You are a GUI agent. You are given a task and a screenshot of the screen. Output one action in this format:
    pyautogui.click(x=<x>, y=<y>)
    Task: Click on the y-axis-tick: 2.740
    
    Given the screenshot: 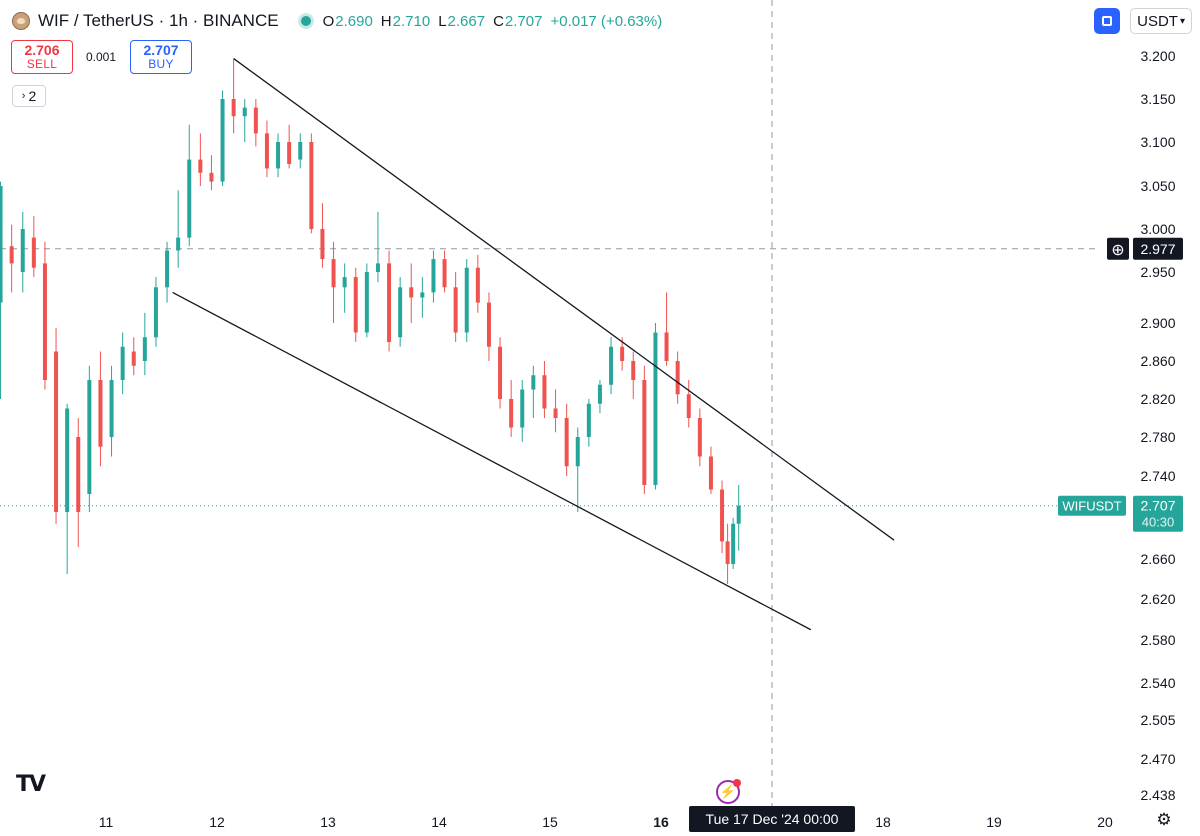 What is the action you would take?
    pyautogui.click(x=1157, y=476)
    